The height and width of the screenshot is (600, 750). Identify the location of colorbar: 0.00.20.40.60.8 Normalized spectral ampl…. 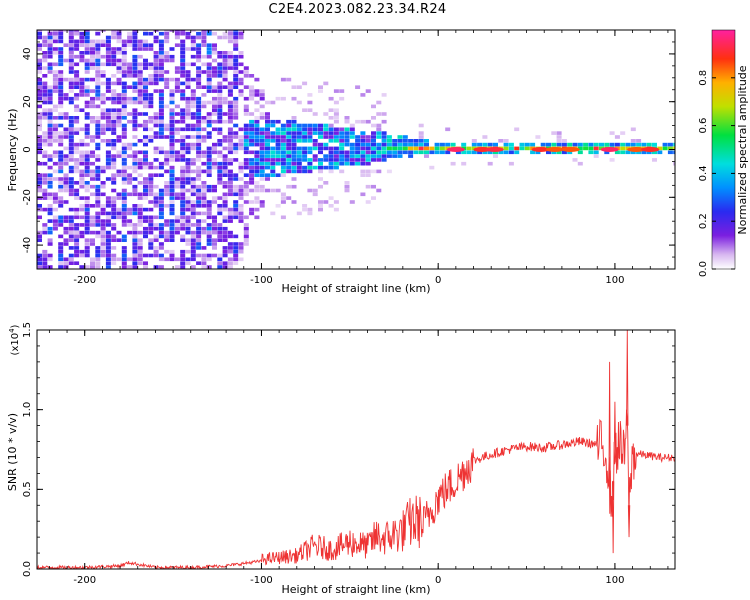
(723, 153).